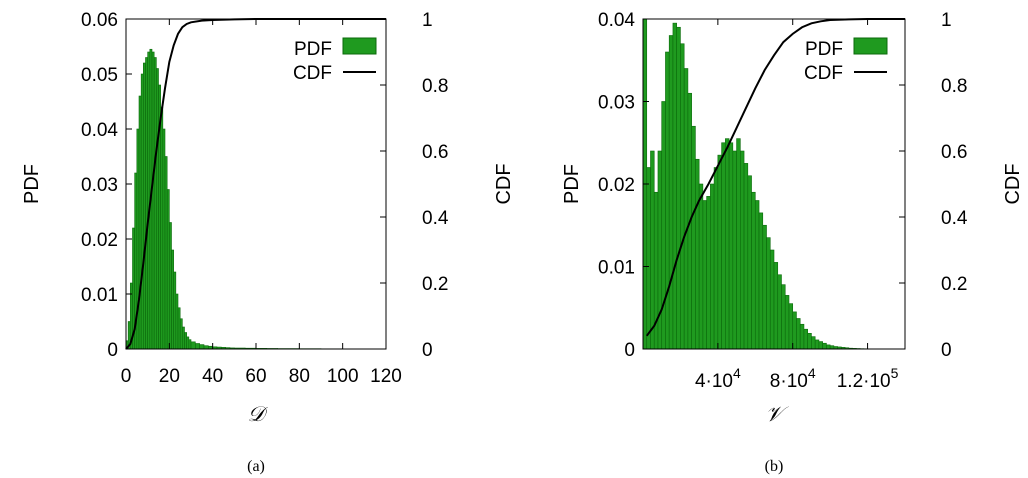 This screenshot has width=1028, height=478. I want to click on legend-pdf-label-b: PDF, so click(824, 49).